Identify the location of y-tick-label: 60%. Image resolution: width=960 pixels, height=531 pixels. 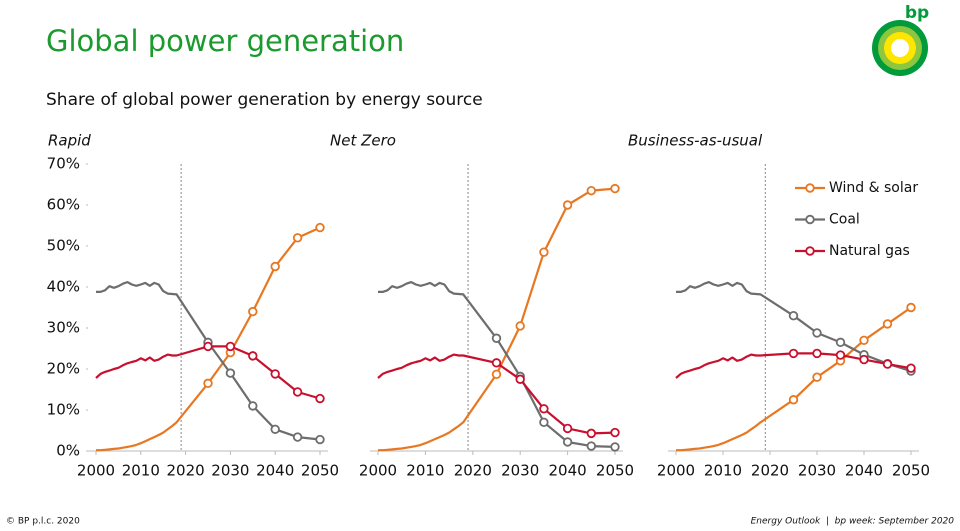
(63, 205).